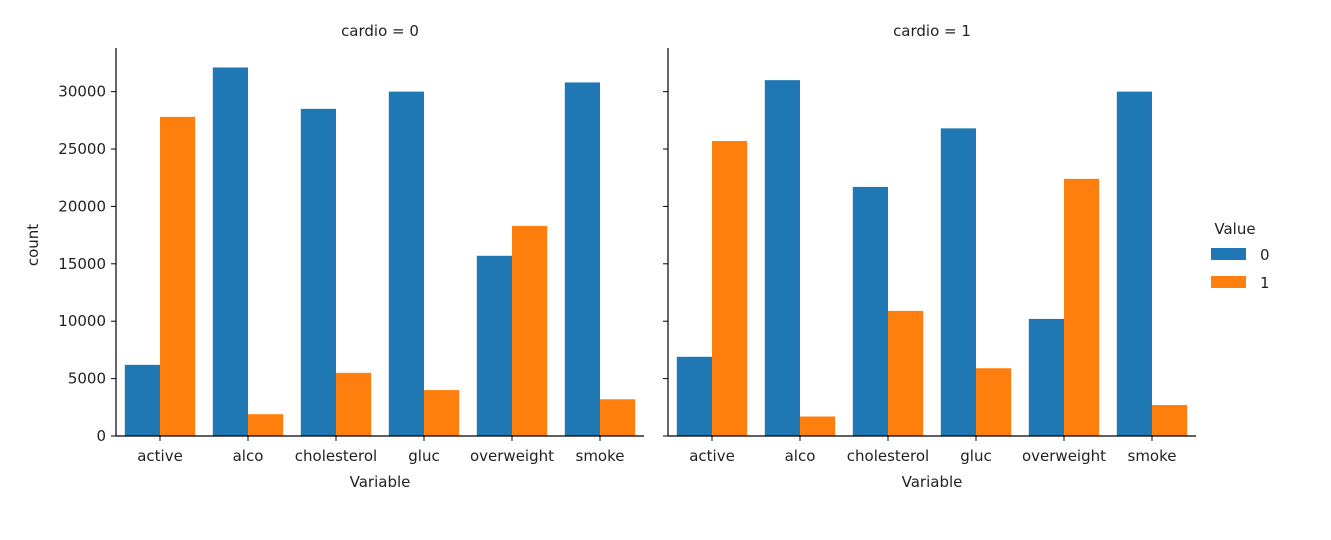  I want to click on y-tick-label: 20000, so click(82, 206).